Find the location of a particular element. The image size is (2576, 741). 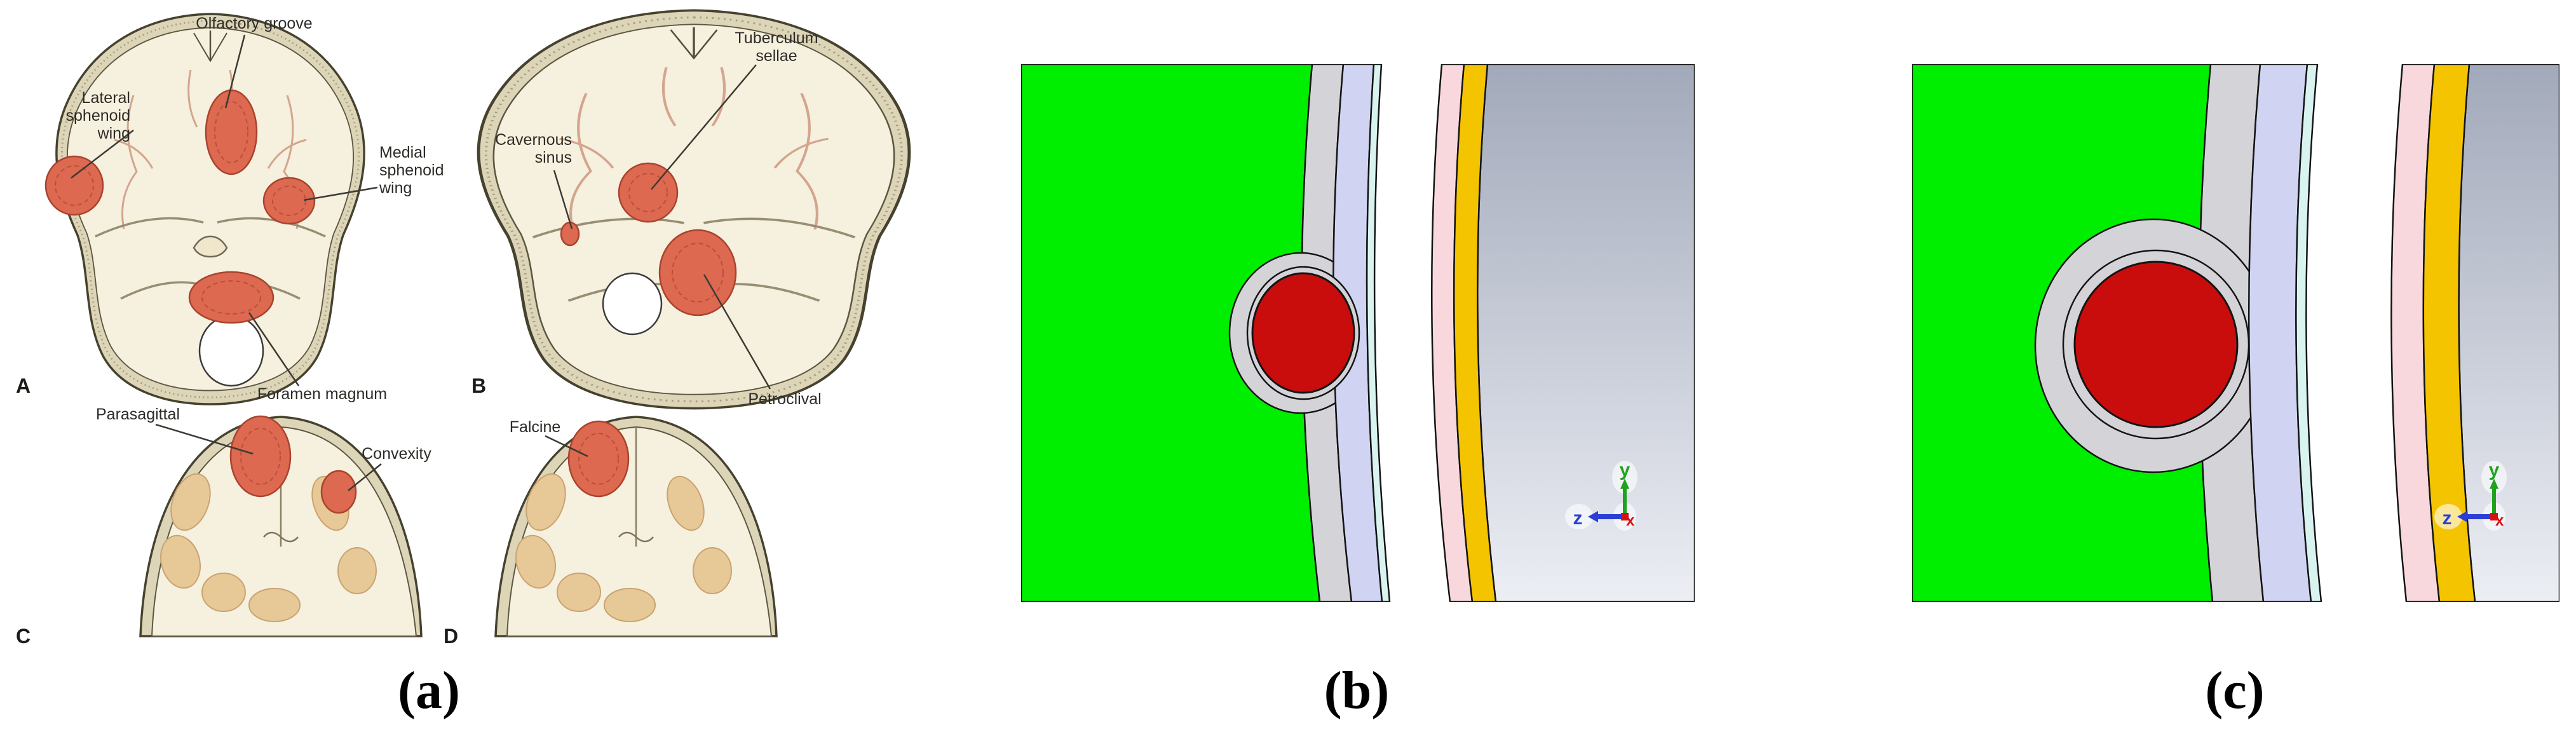

subpanel-letter-D: D is located at coordinates (451, 636).